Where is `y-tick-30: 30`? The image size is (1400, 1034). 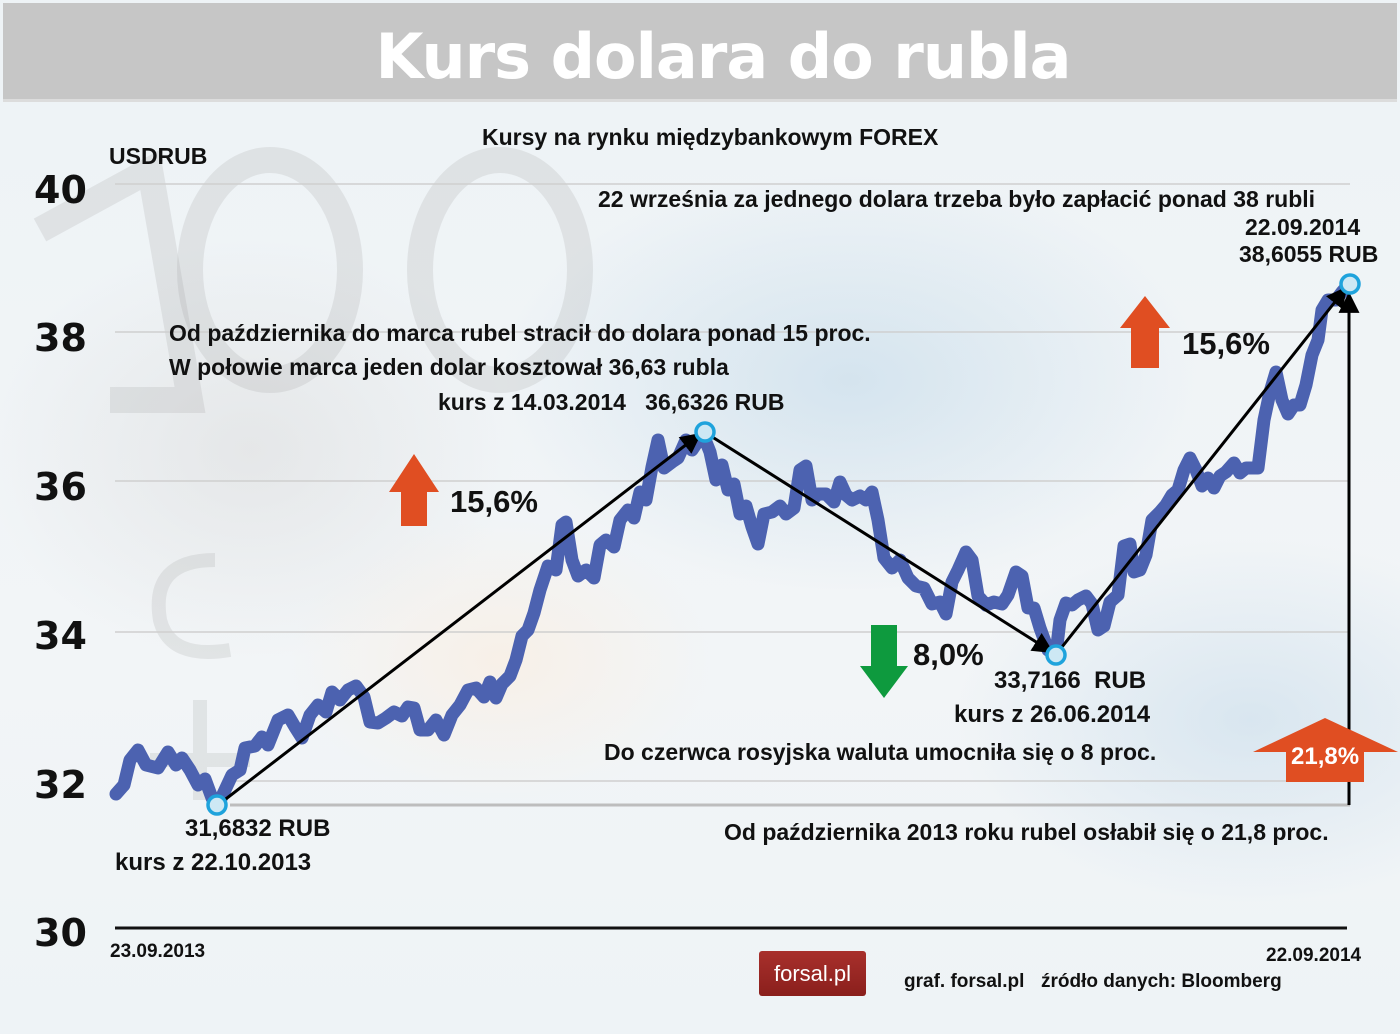 y-tick-30: 30 is located at coordinates (60, 933).